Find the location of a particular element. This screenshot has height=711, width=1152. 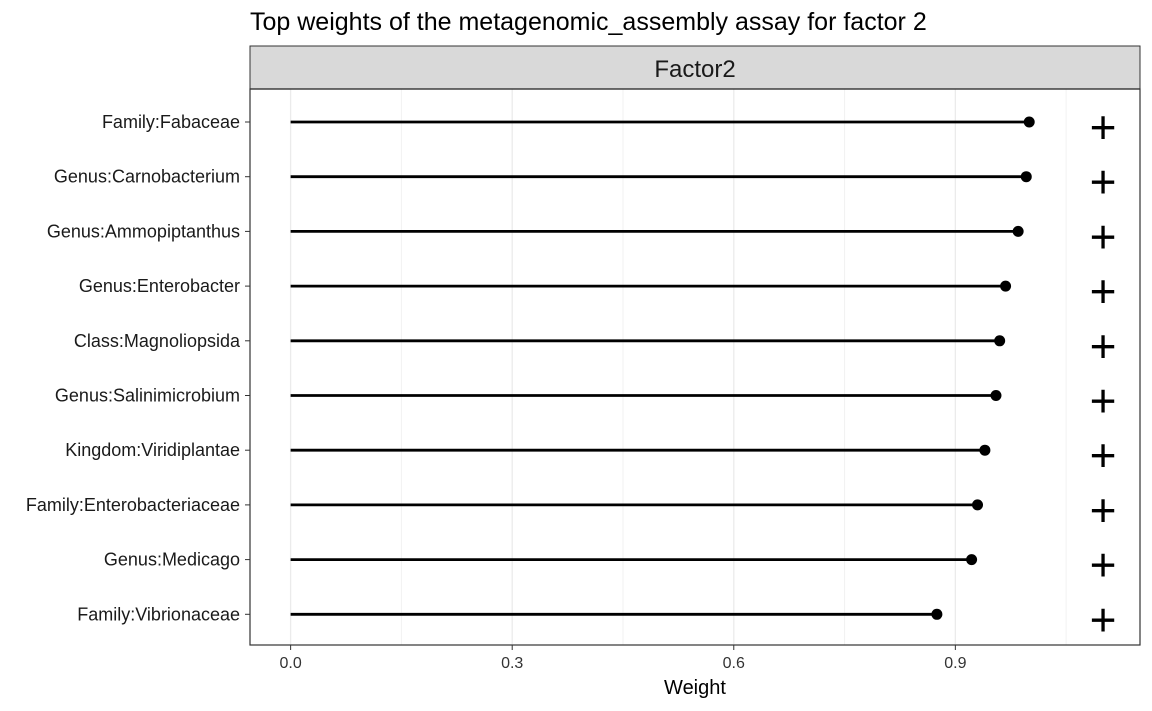

y-tick-label: Genus:Salinimicrobium is located at coordinates (147, 396).